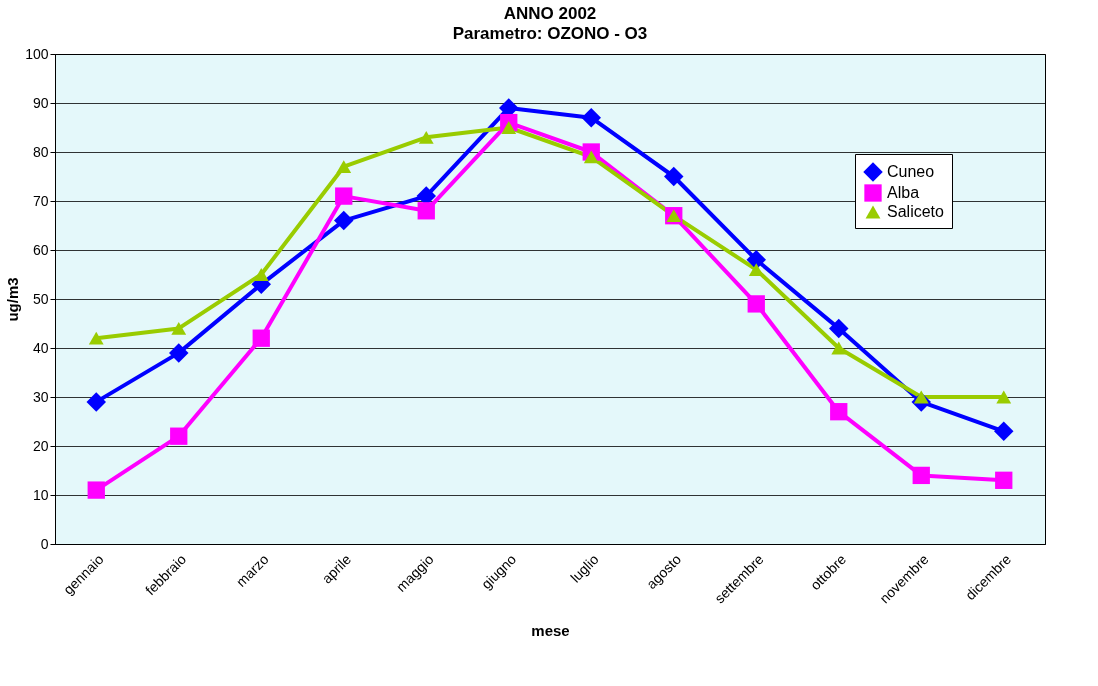 The height and width of the screenshot is (686, 1098). What do you see at coordinates (911, 171) in the screenshot?
I see `legend-label: Cuneo` at bounding box center [911, 171].